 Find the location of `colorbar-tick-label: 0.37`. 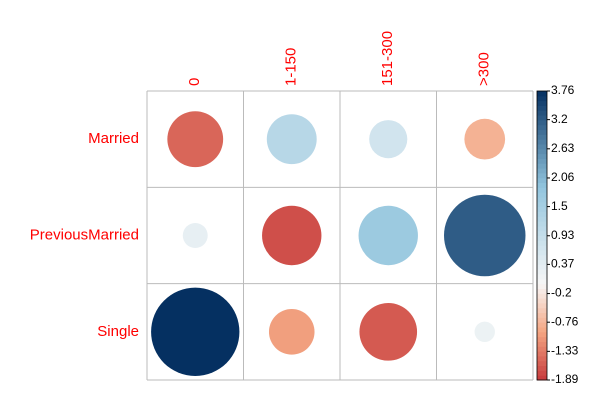

colorbar-tick-label: 0.37 is located at coordinates (563, 264).